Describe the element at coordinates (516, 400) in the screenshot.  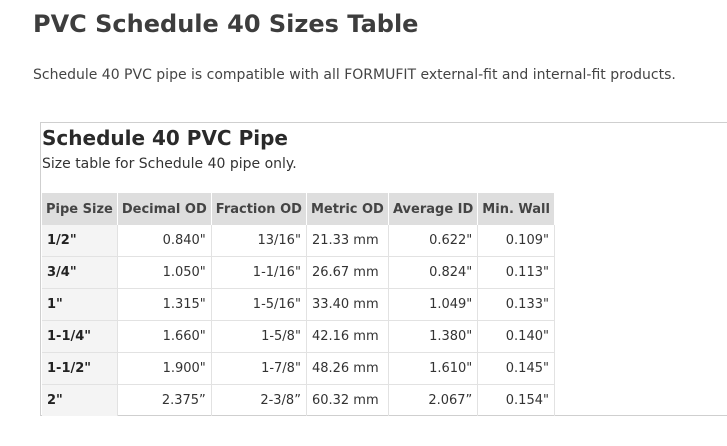
I see `cell-min-wall: 0.154"` at that location.